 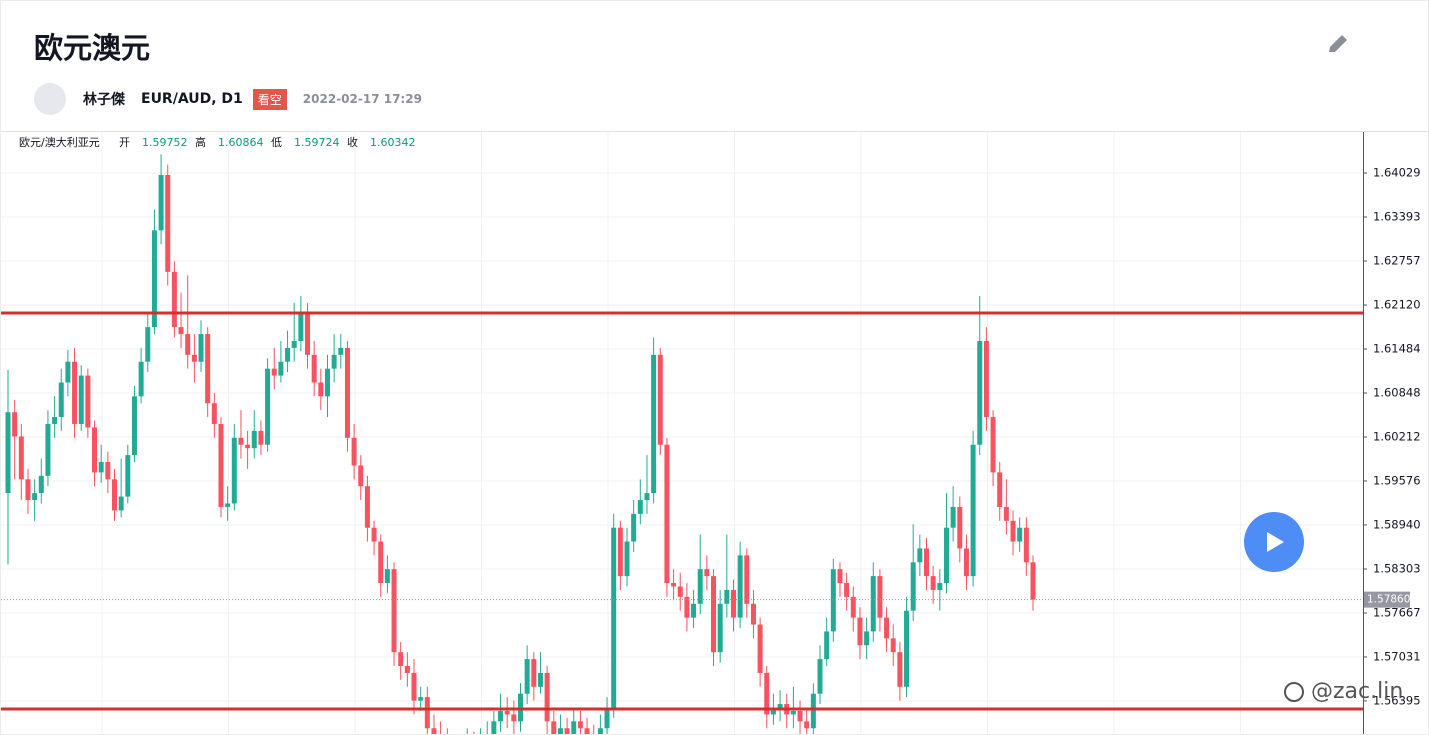 What do you see at coordinates (362, 99) in the screenshot?
I see `date: 2022-02-17 17:29` at bounding box center [362, 99].